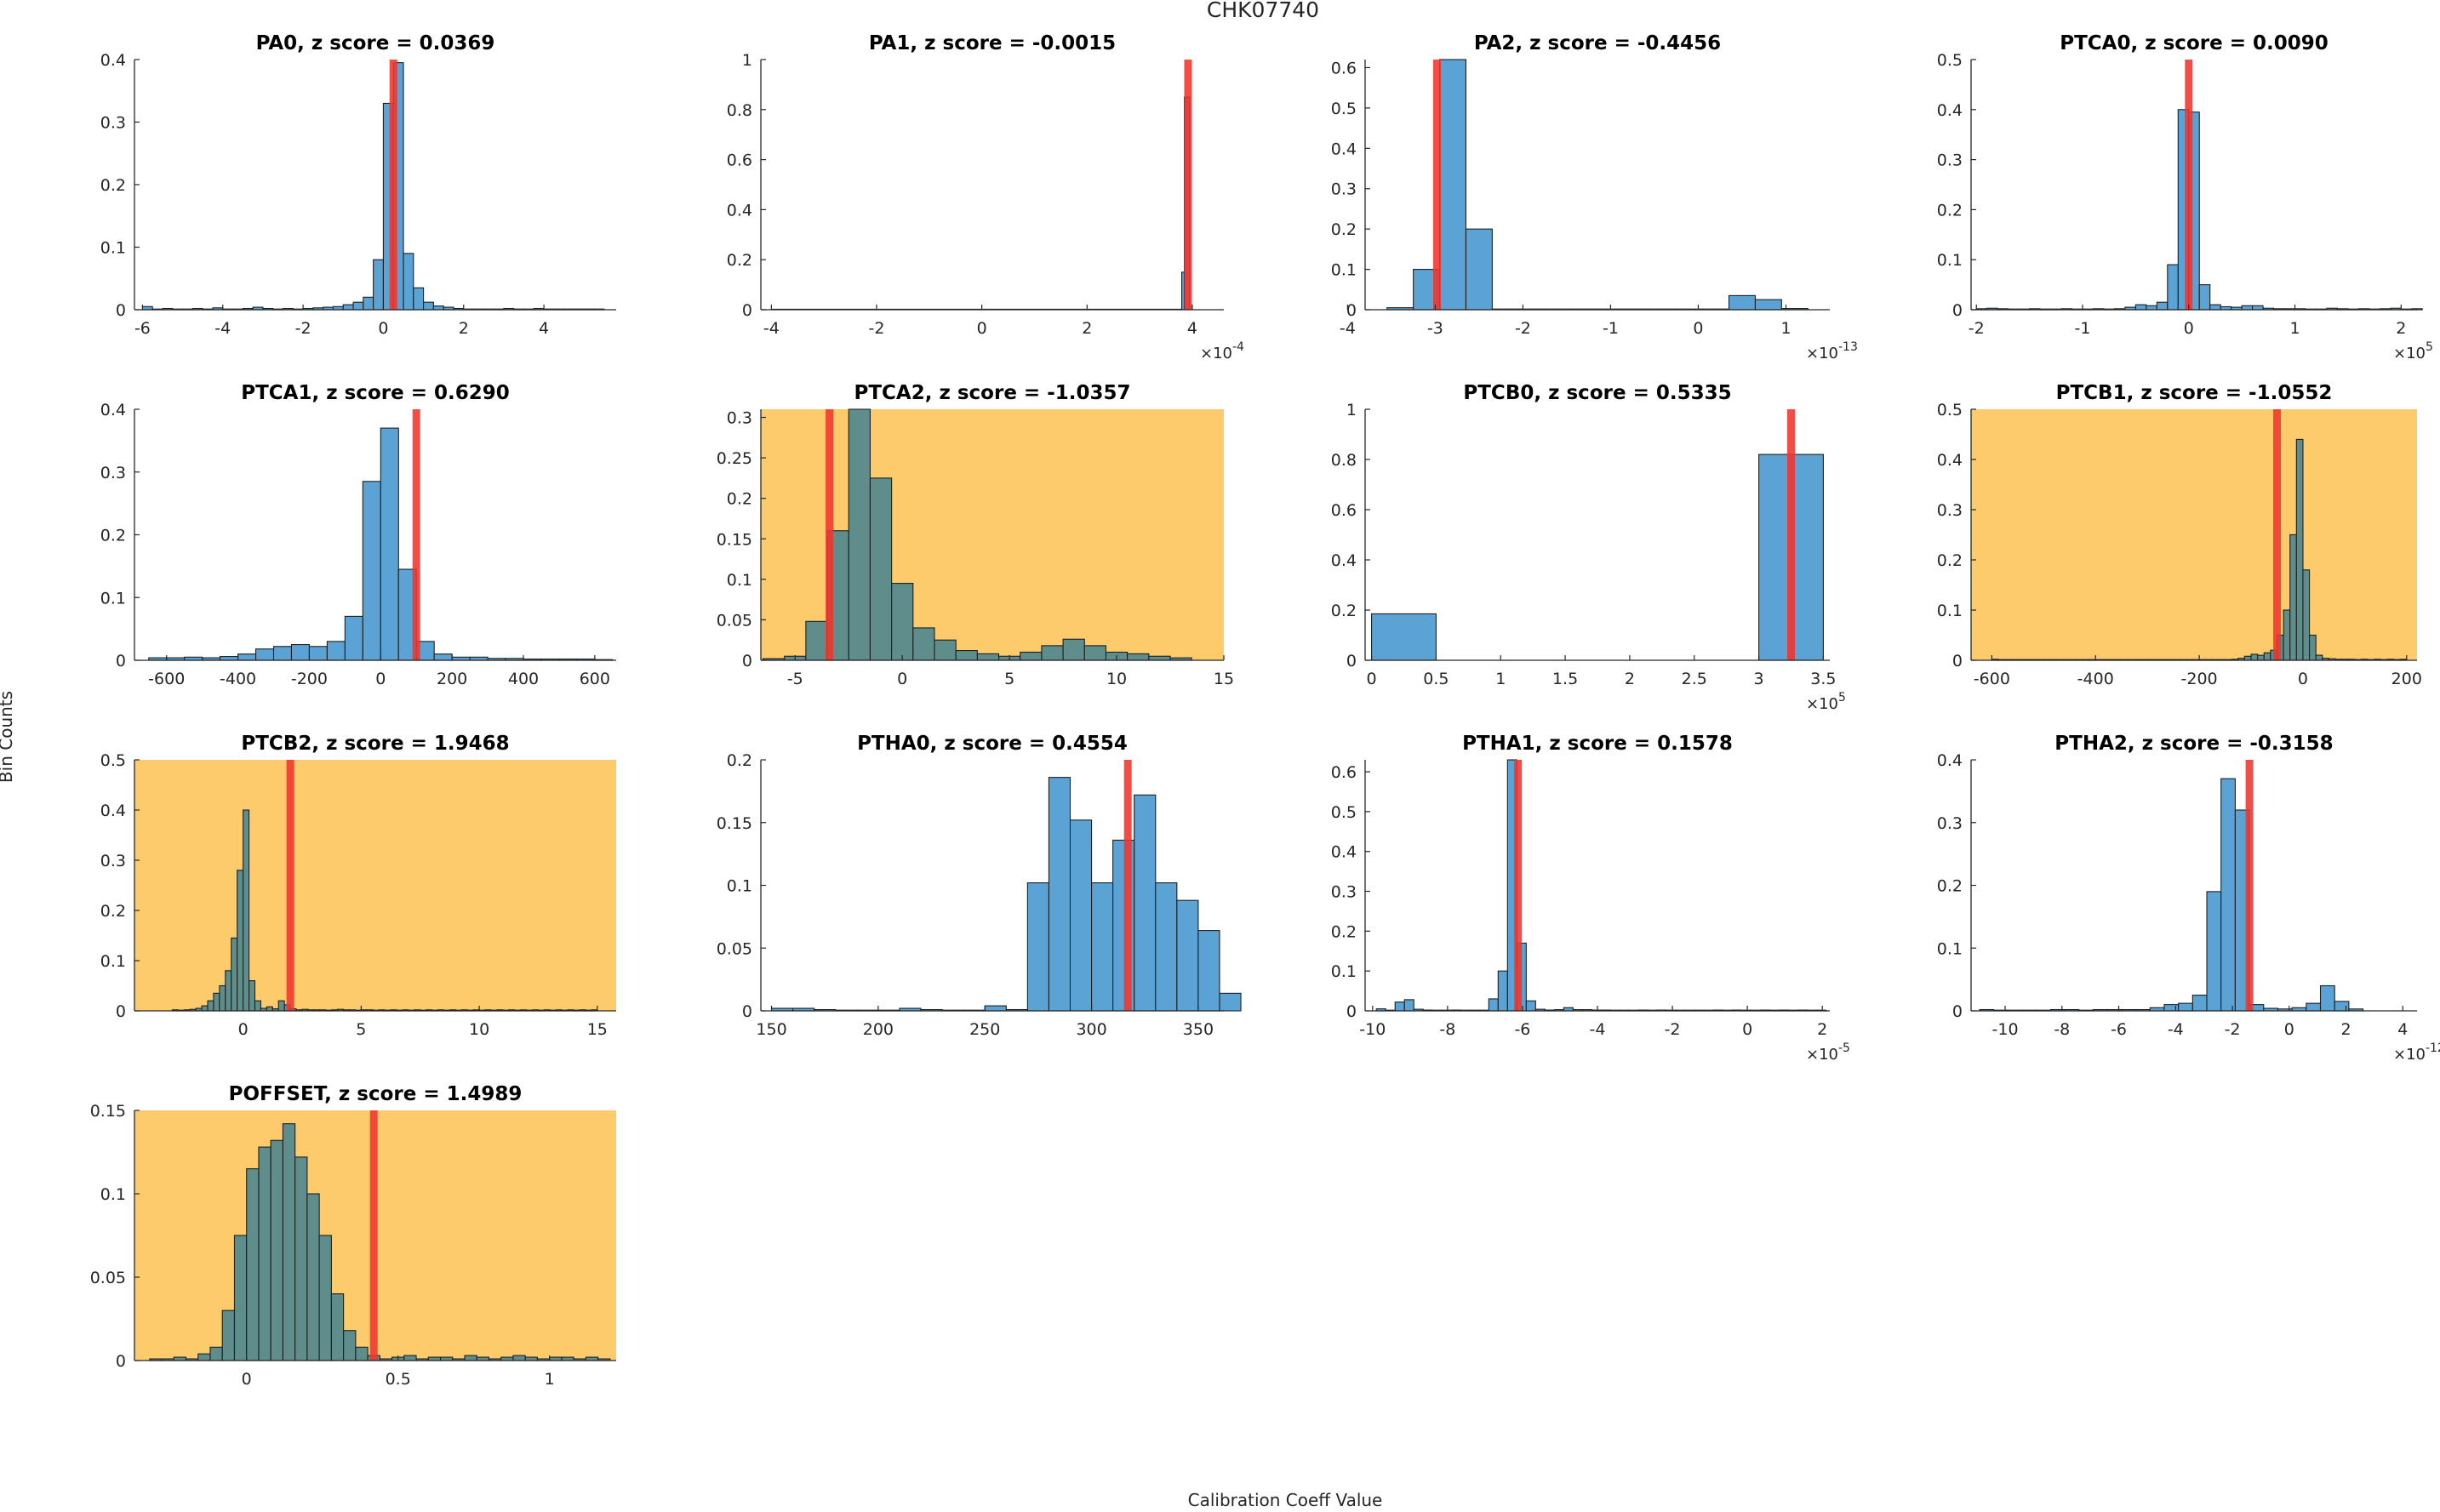 The width and height of the screenshot is (2440, 1512). Describe the element at coordinates (1224, 679) in the screenshot. I see `x-tick-label: 15` at that location.